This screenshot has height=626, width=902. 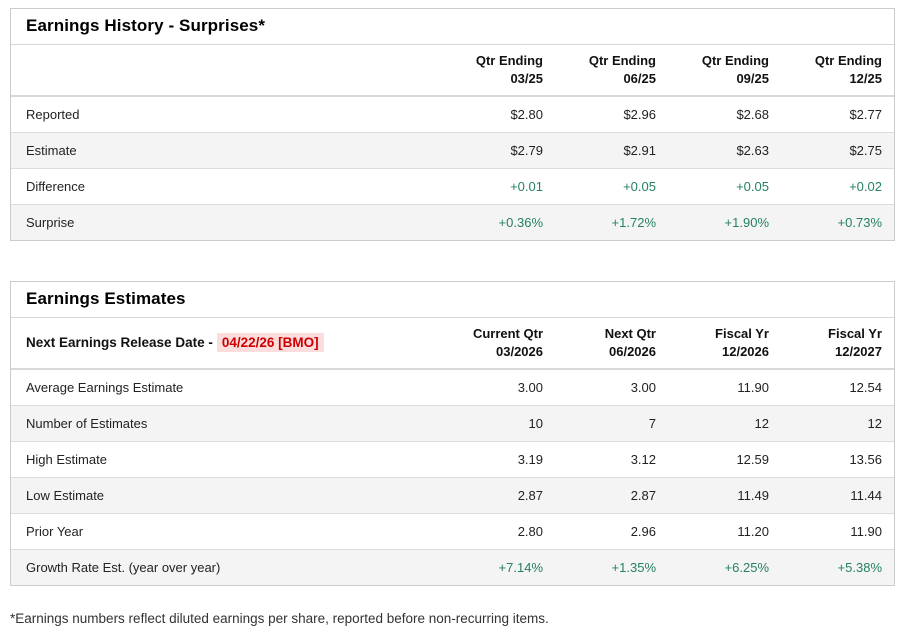 I want to click on row-label: Prior Year, so click(x=226, y=532).